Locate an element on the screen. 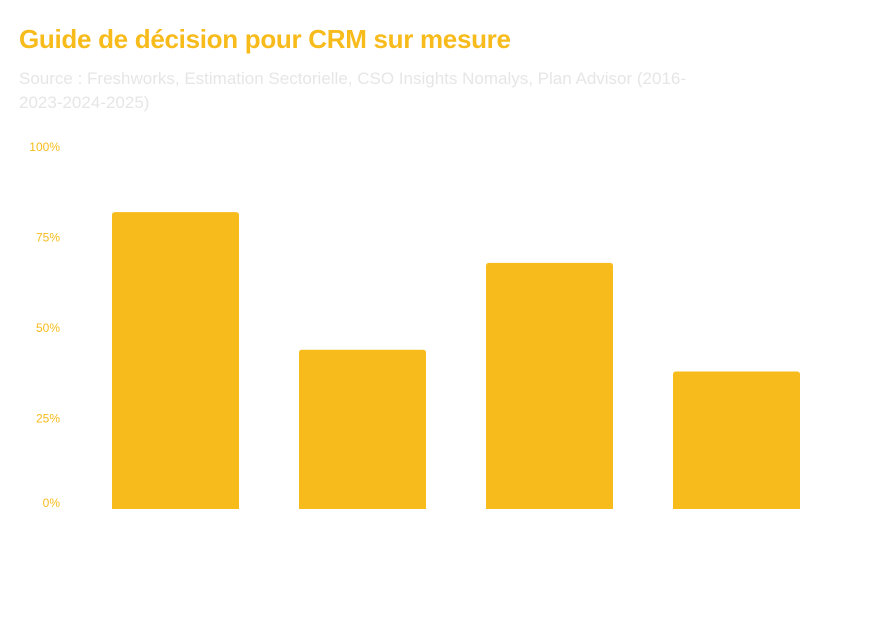  y-tick-label: 0% is located at coordinates (52, 503).